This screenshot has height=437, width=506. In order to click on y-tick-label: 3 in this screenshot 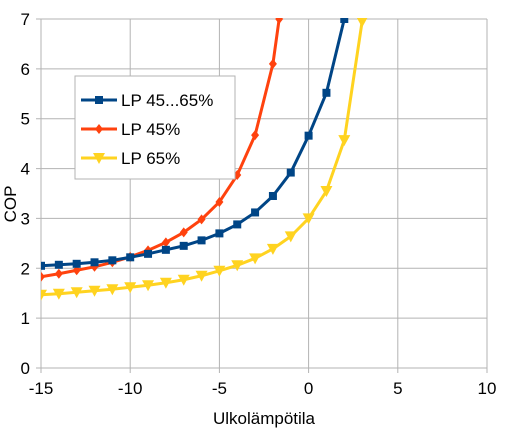, I will do `click(25, 218)`.